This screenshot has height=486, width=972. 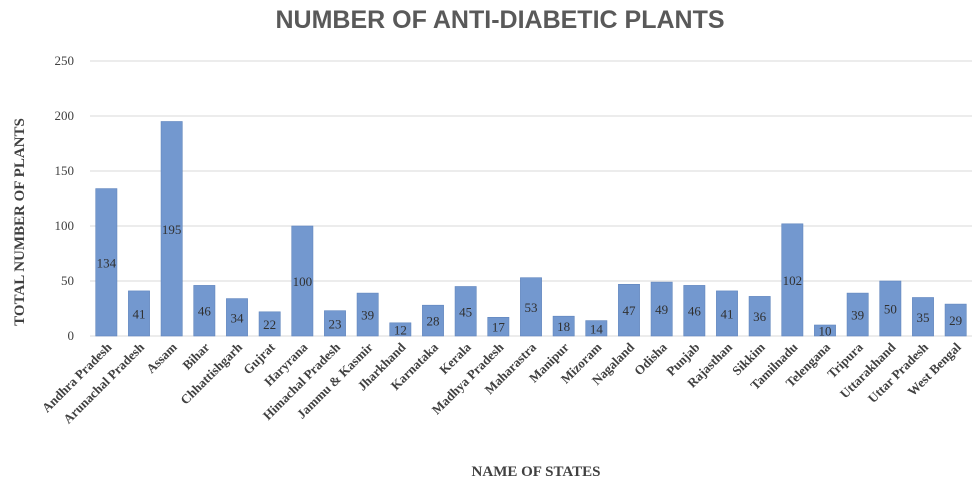 I want to click on y-tick-label: 150, so click(x=65, y=170).